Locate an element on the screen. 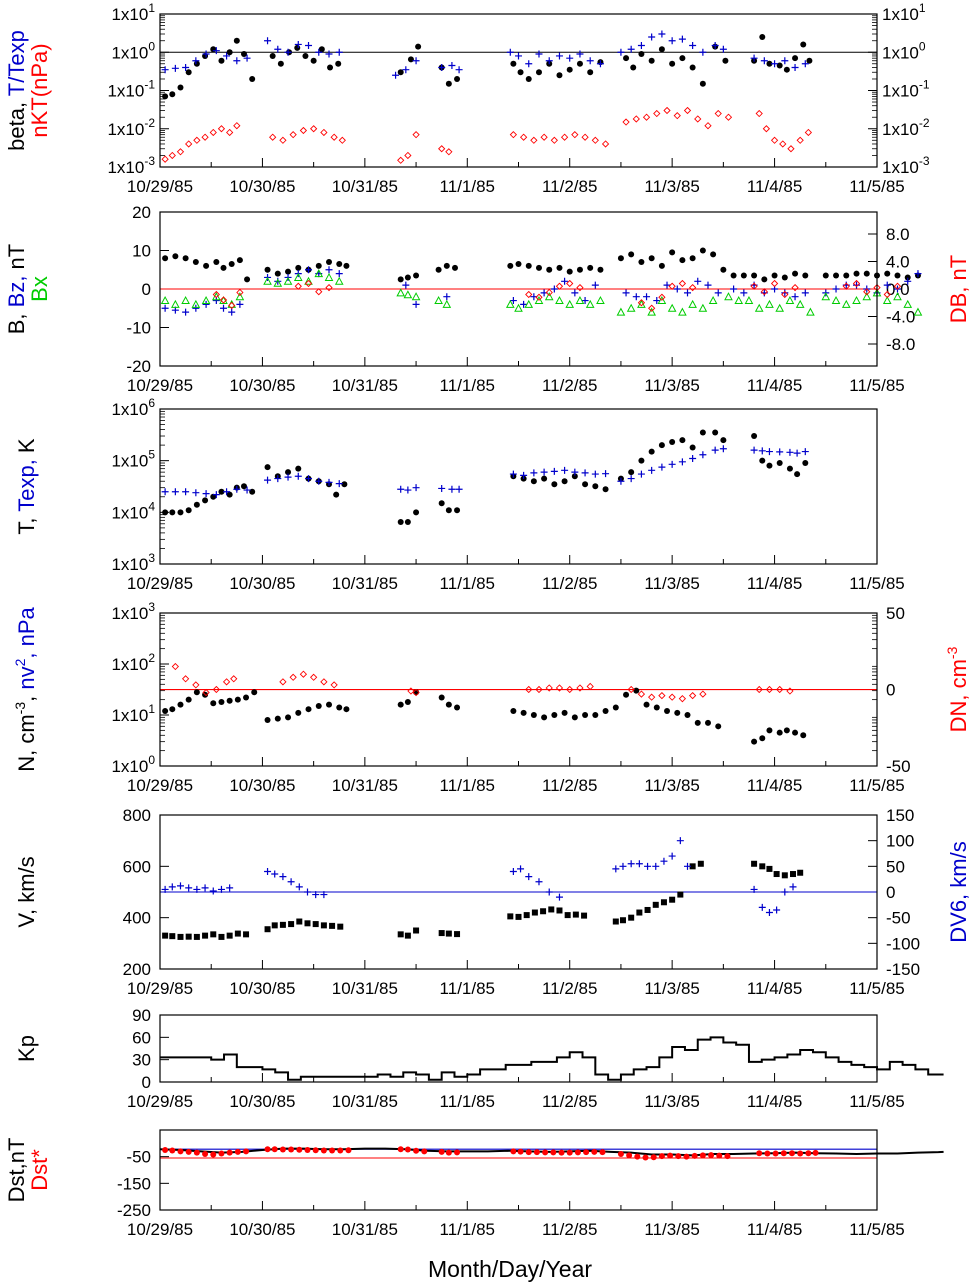 The image size is (976, 1285). y-tick-label: 1x100 is located at coordinates (133, 50).